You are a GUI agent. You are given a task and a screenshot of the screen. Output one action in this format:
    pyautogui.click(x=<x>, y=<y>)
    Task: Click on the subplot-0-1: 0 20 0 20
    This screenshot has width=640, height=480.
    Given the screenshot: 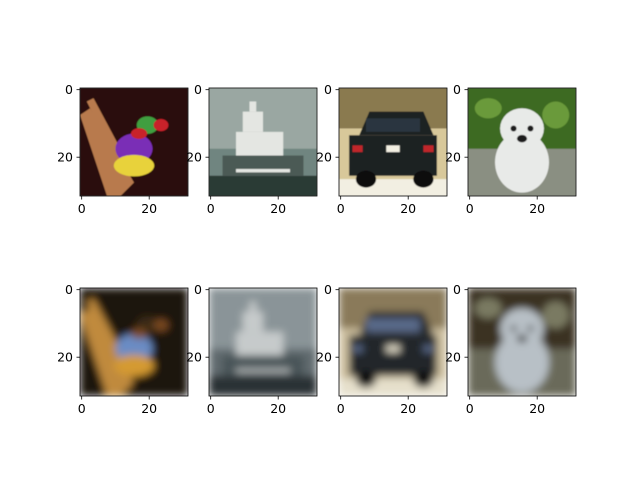 What is the action you would take?
    pyautogui.click(x=252, y=149)
    